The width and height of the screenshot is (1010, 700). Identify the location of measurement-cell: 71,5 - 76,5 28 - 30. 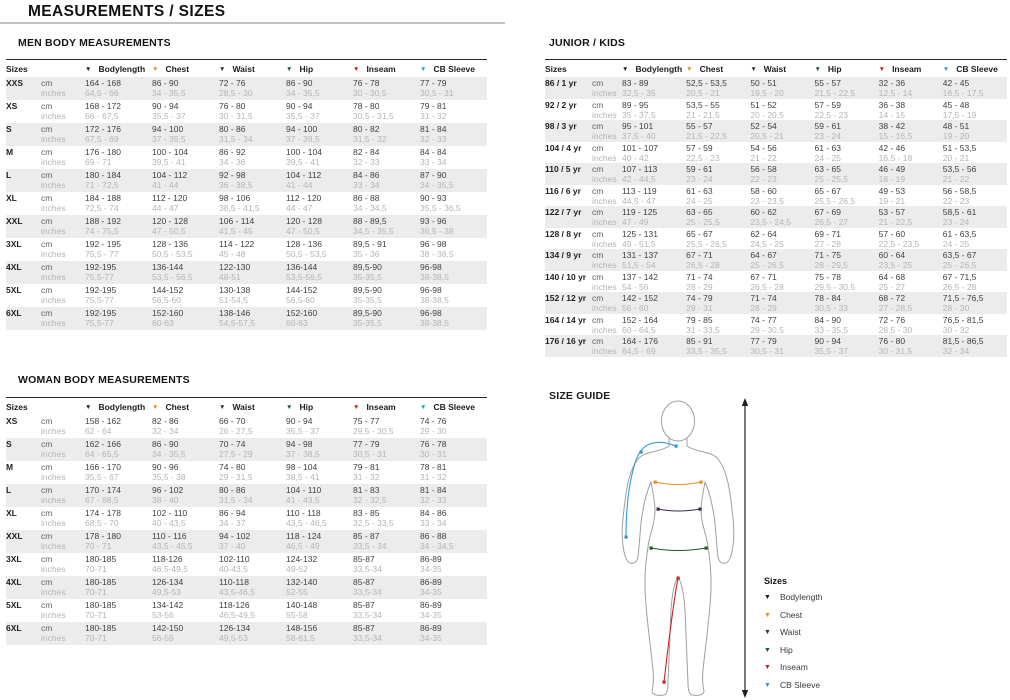
(975, 303).